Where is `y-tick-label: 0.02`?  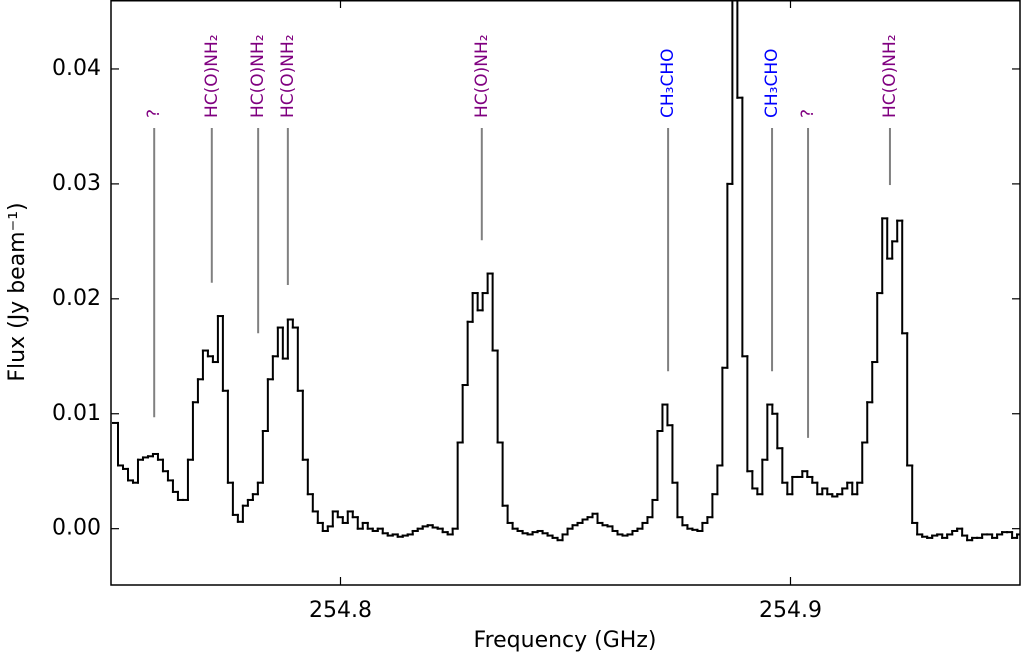 y-tick-label: 0.02 is located at coordinates (76, 298).